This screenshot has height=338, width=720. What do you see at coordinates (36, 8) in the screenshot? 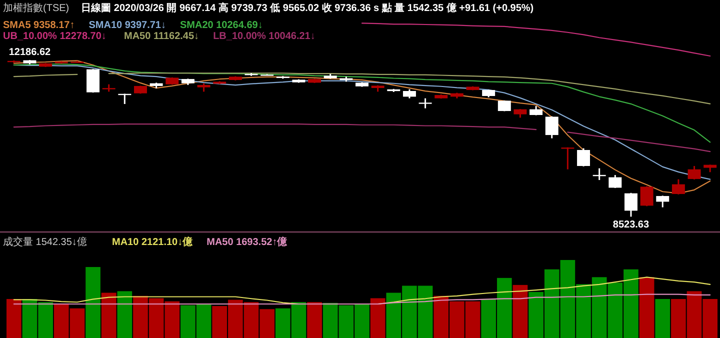
I see `chart-title: 加權指數(TSE)` at bounding box center [36, 8].